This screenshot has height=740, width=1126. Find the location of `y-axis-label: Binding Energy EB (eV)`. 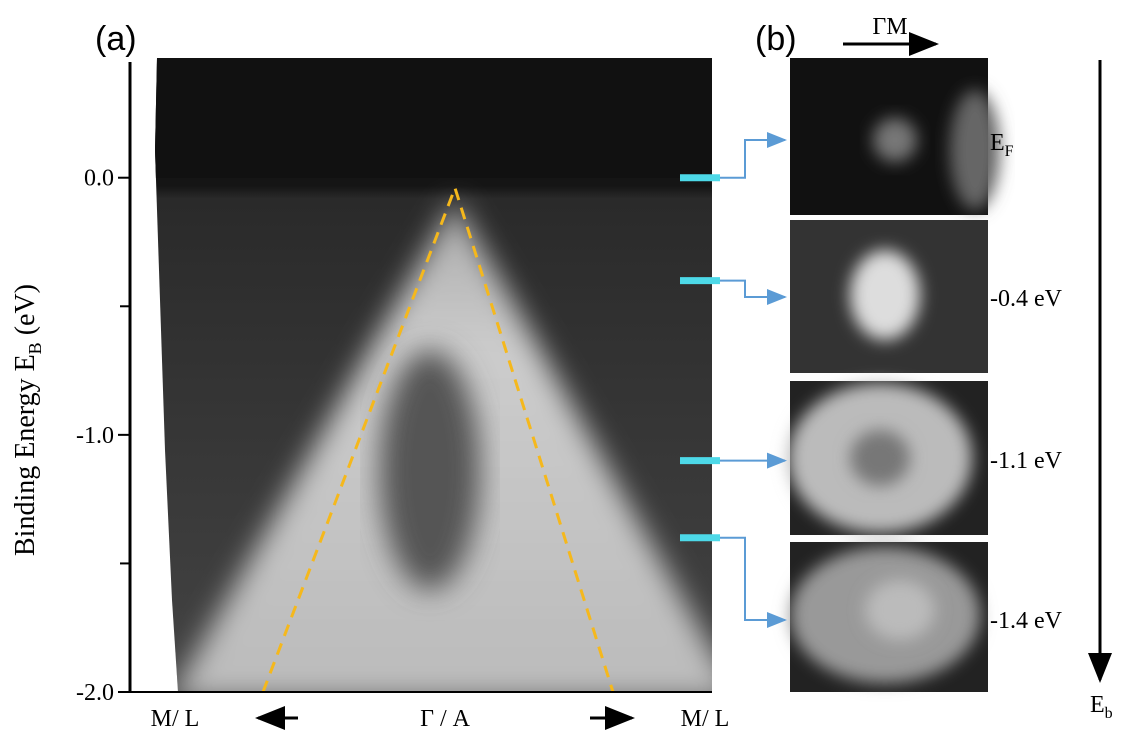

y-axis-label: Binding Energy EB (eV) is located at coordinates (27, 420).